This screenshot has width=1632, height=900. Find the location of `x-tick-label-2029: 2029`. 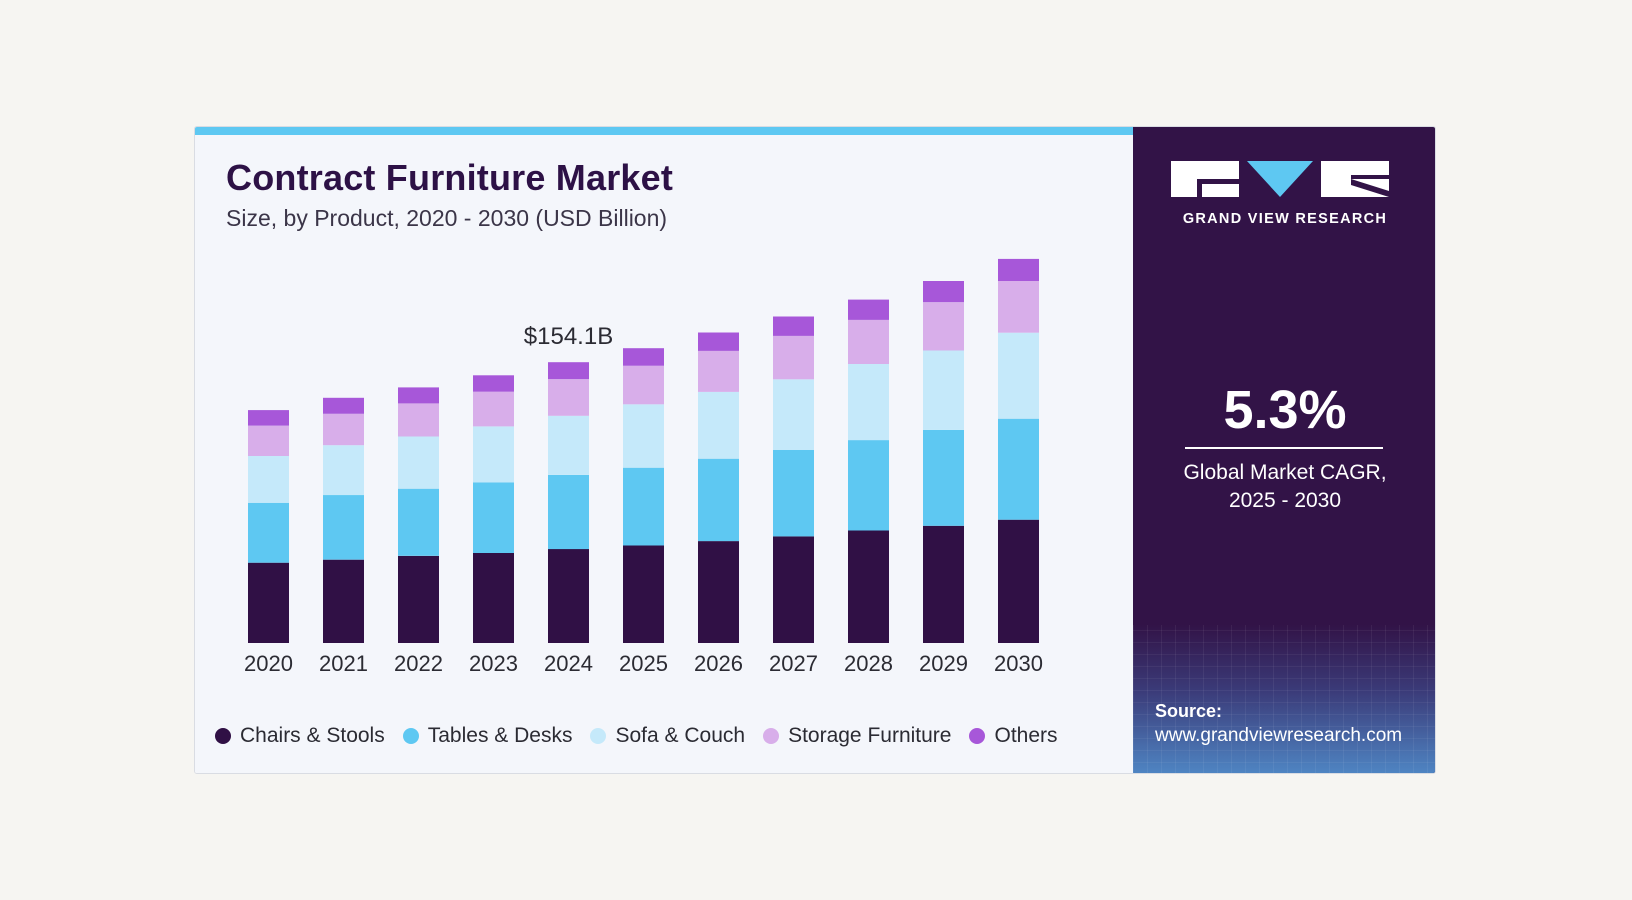

x-tick-label-2029: 2029 is located at coordinates (943, 663).